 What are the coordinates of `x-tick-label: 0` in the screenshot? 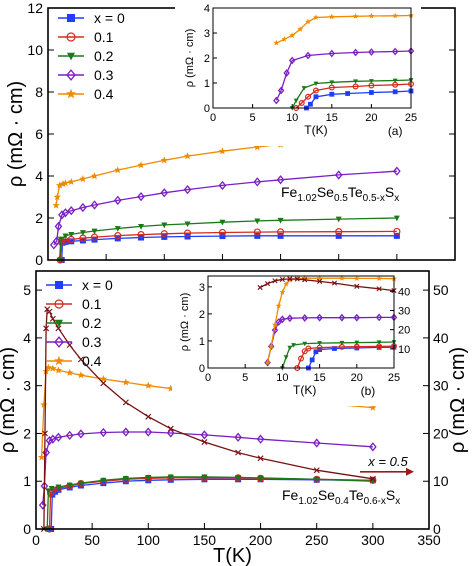 It's located at (36, 540).